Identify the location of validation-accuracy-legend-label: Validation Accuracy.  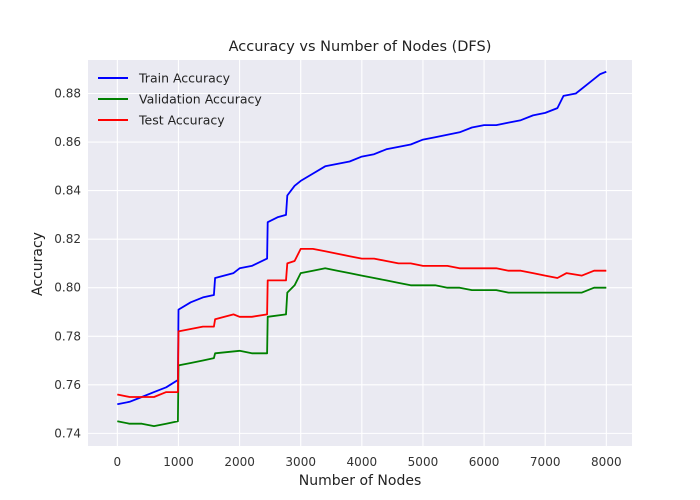
(200, 99).